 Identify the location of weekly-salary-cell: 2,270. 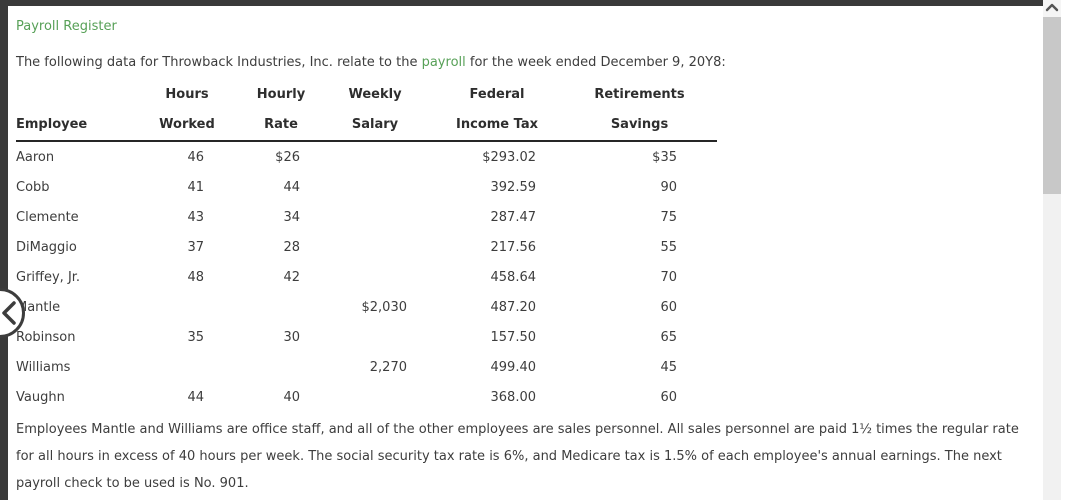
(388, 367).